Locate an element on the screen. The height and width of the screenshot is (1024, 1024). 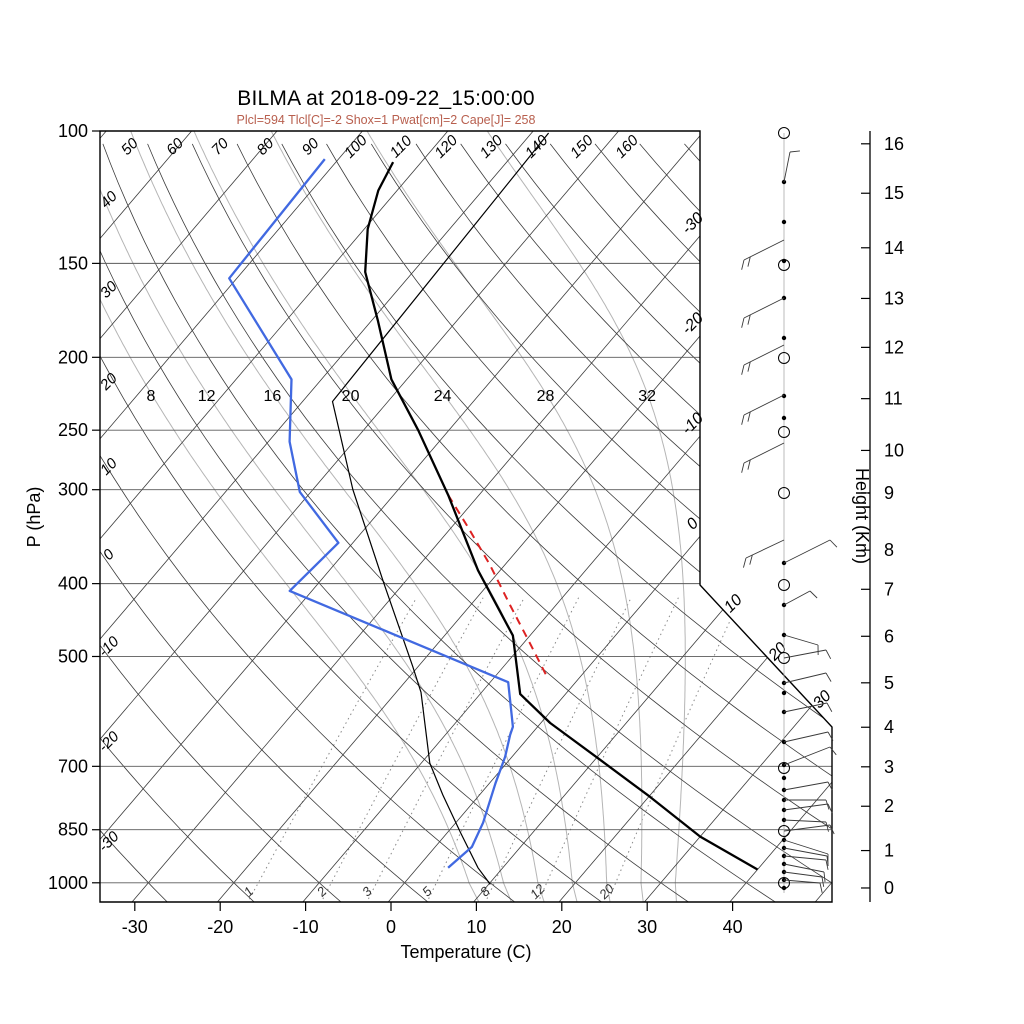
svg-text: 6 is located at coordinates (889, 636).